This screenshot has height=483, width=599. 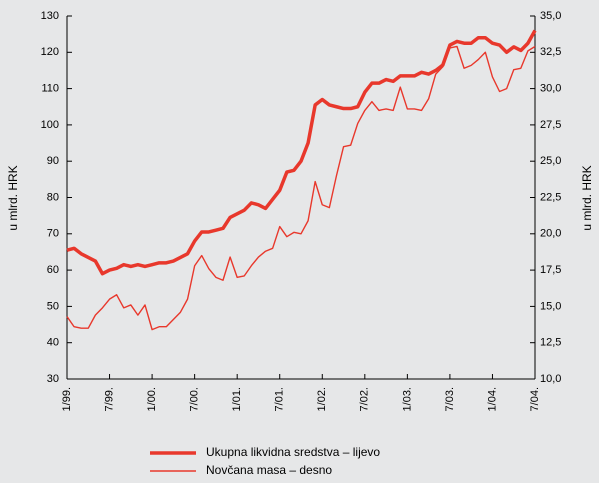 I want to click on legend-label: Ukupna likvidna sredstva – lijevo, so click(x=293, y=452).